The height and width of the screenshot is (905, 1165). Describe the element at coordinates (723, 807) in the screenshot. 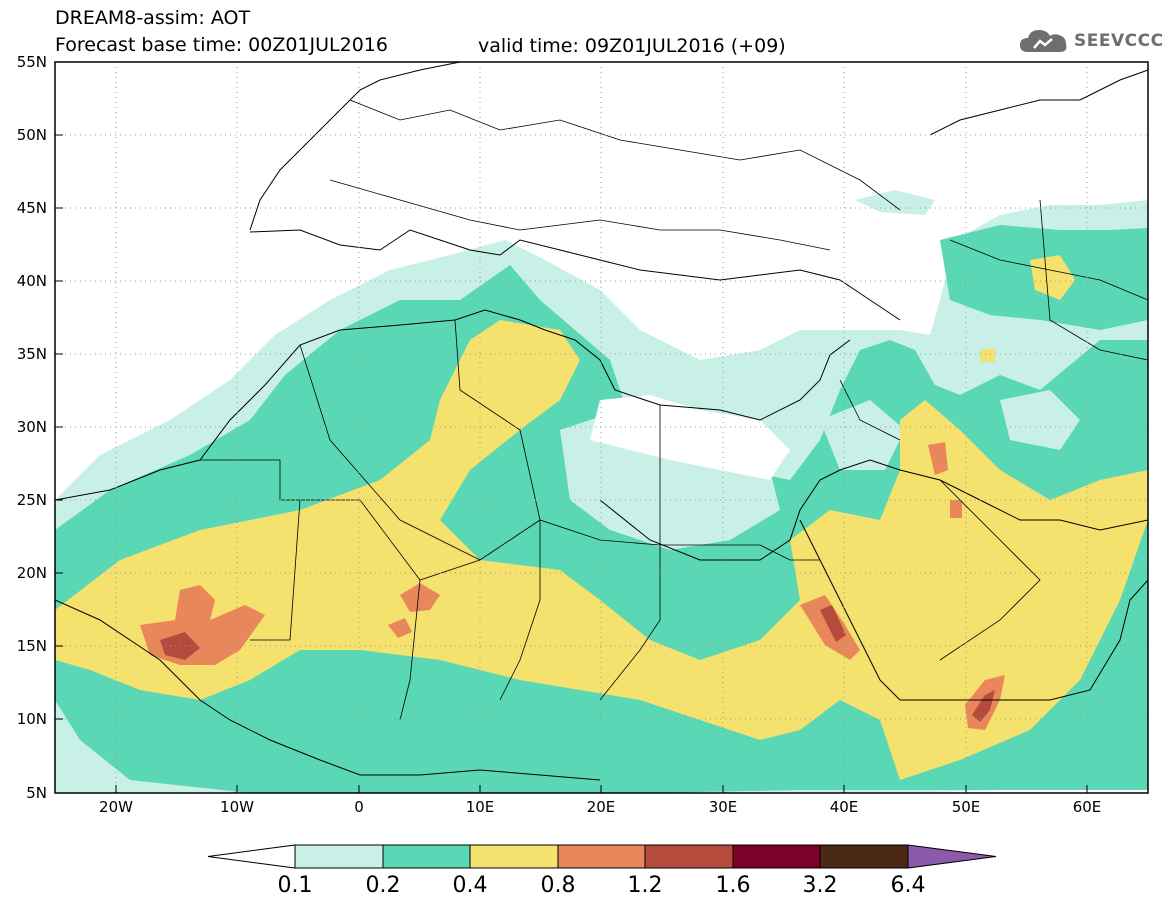

I see `lon-label: 30E` at that location.